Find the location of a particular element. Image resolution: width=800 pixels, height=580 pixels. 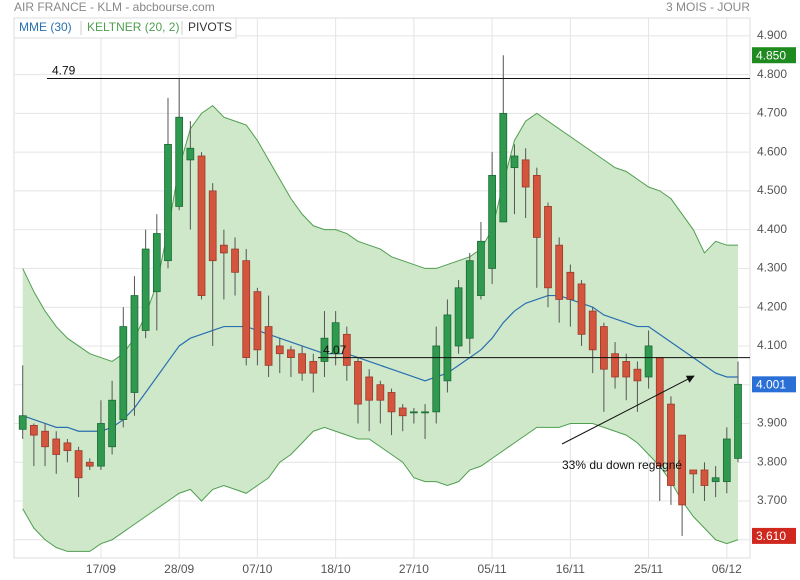

x-tick-label: 28/09 is located at coordinates (179, 569).